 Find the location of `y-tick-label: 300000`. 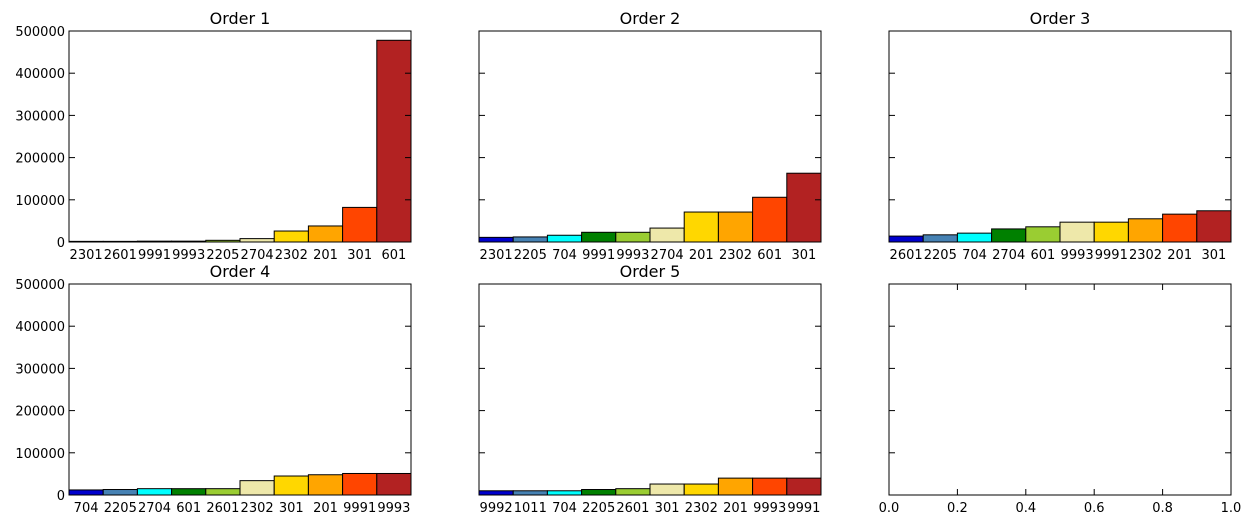

y-tick-label: 300000 is located at coordinates (40, 116).